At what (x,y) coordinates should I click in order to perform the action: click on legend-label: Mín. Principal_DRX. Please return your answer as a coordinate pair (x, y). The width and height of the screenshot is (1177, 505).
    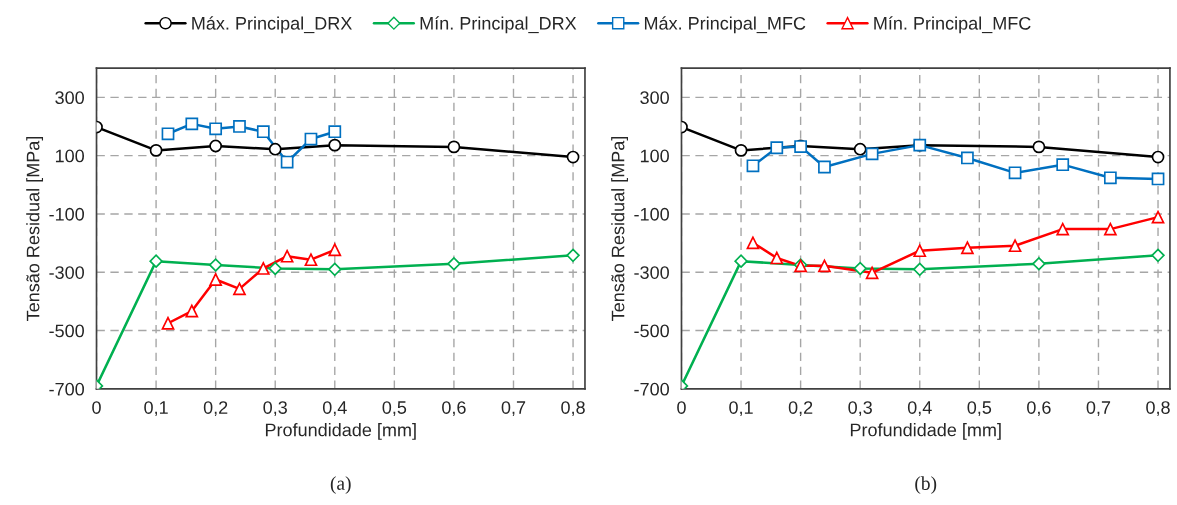
    Looking at the image, I should click on (498, 25).